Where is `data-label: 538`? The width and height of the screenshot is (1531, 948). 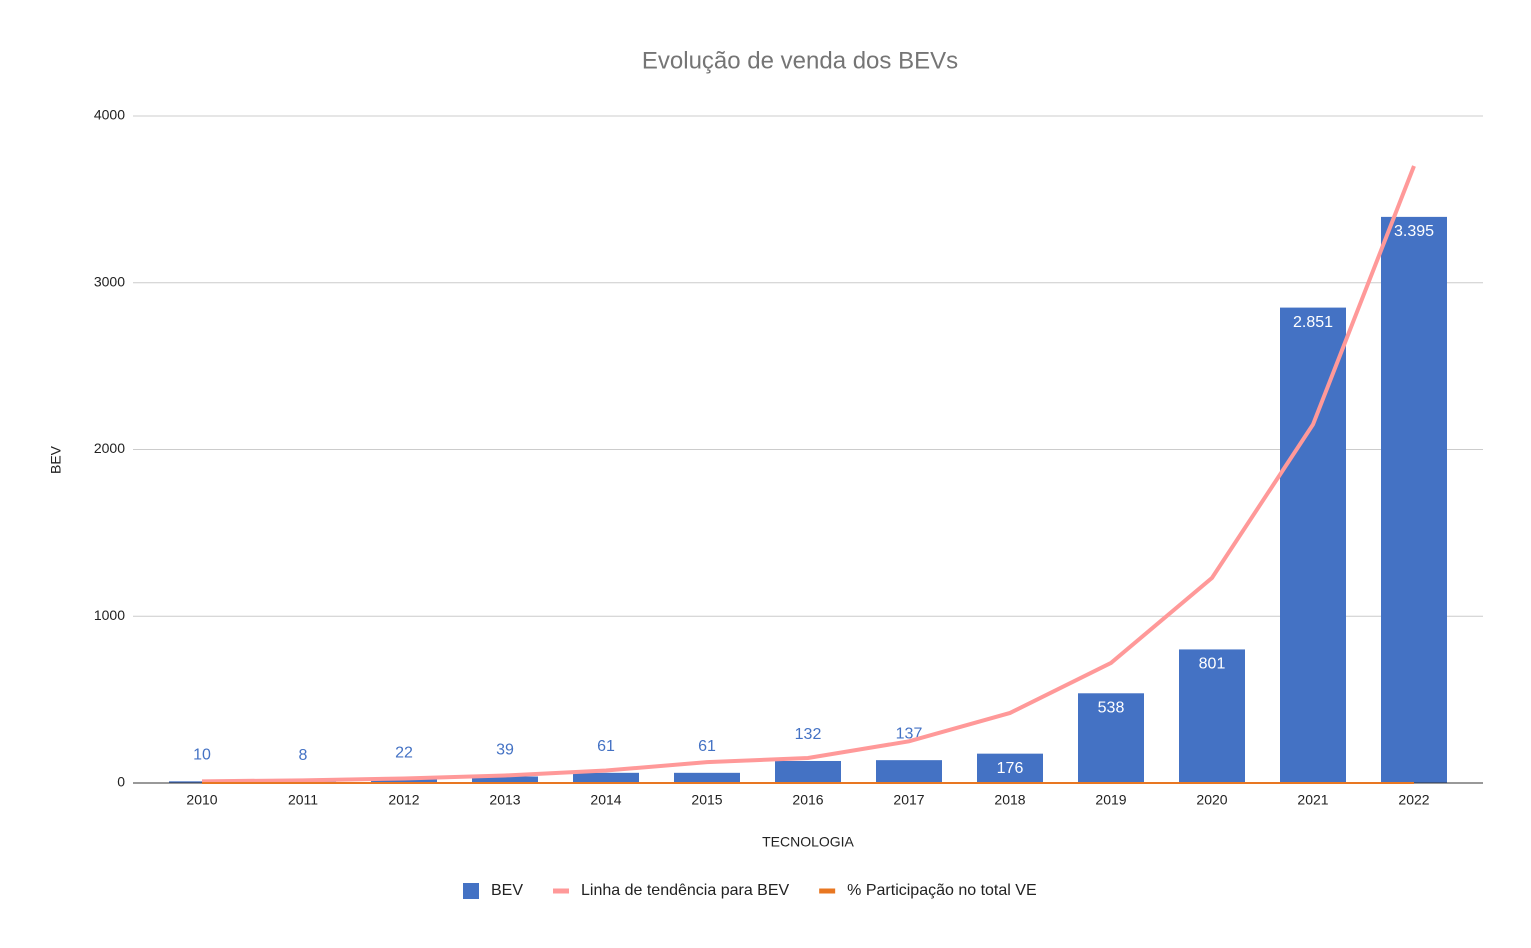 data-label: 538 is located at coordinates (1111, 708).